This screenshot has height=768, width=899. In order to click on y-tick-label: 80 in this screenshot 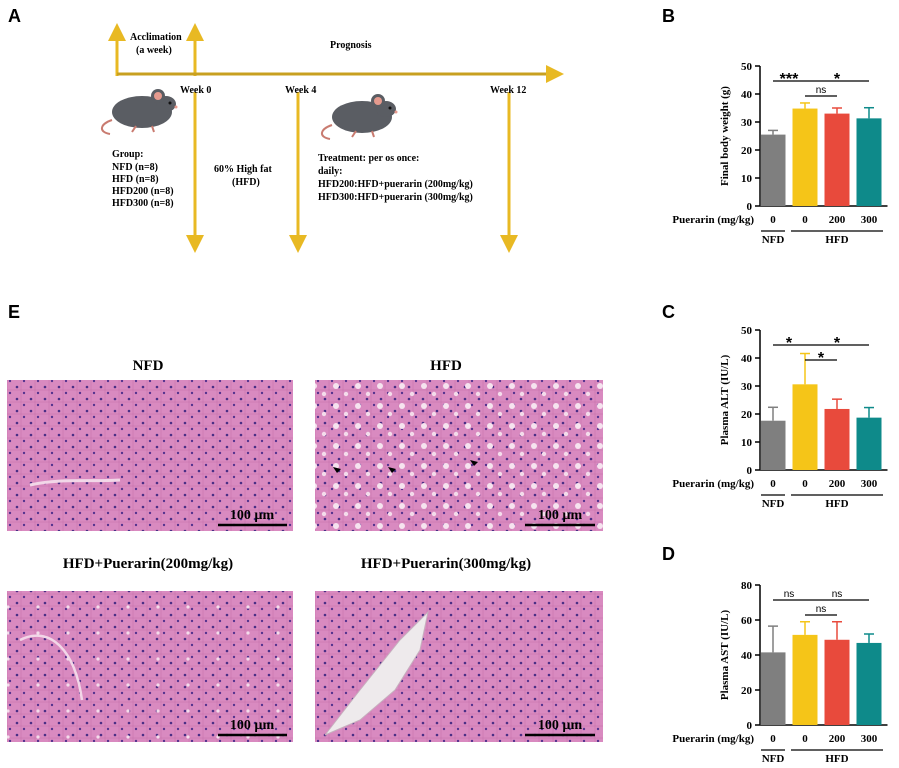, I will do `click(747, 586)`.